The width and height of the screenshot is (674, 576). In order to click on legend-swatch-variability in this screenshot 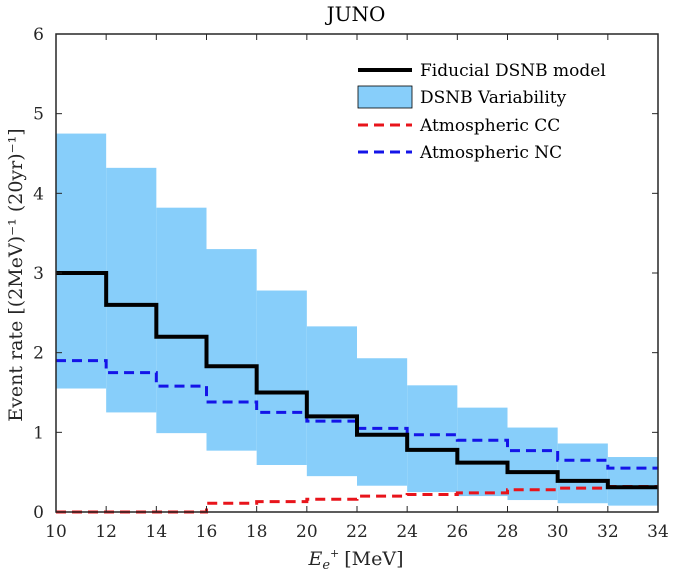, I will do `click(385, 97)`.